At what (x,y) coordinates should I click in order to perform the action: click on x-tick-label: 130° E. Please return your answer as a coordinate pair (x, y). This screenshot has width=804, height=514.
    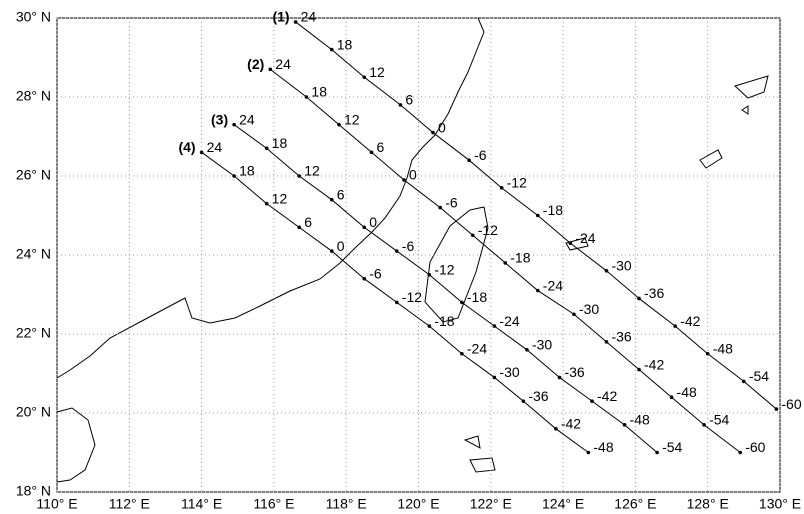
    Looking at the image, I should click on (780, 504).